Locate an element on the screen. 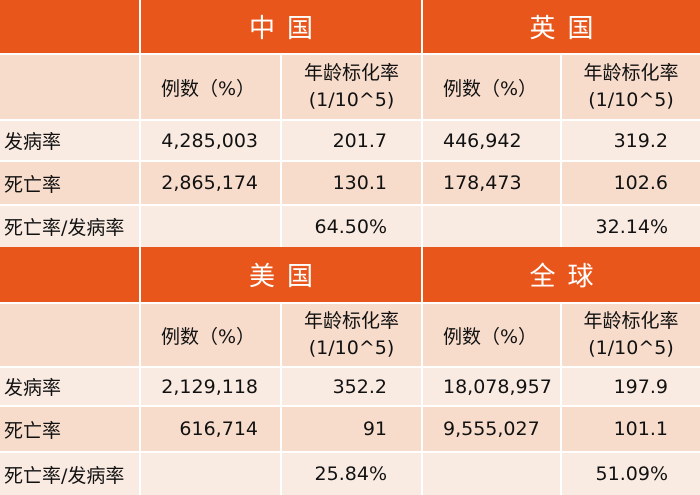 This screenshot has width=700, height=495. ratio-value-global: 51.09% is located at coordinates (631, 474).